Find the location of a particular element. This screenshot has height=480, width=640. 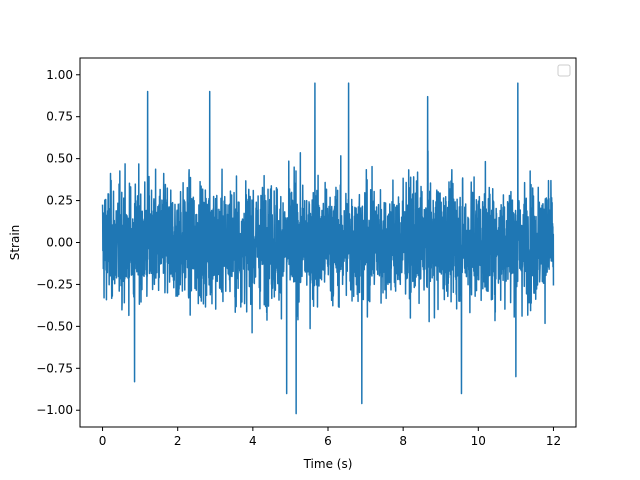

y-tick-label: −0.75 is located at coordinates (54, 368).